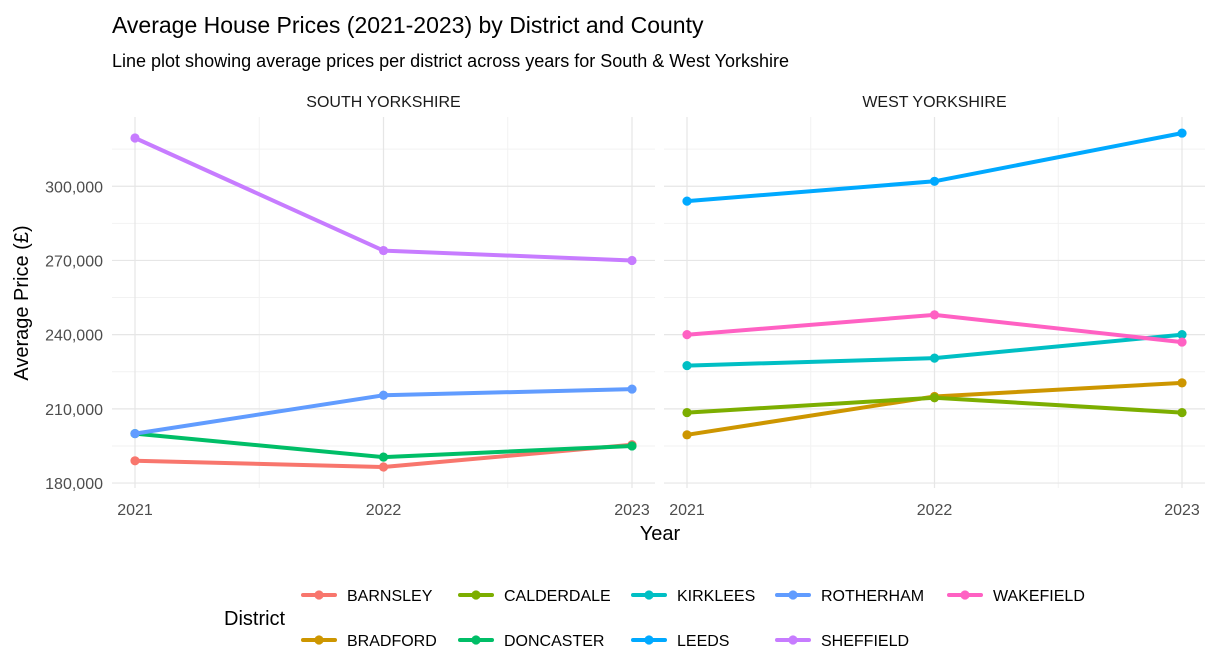 The image size is (1210, 671). What do you see at coordinates (74, 187) in the screenshot?
I see `y-tick-label: 300,000` at bounding box center [74, 187].